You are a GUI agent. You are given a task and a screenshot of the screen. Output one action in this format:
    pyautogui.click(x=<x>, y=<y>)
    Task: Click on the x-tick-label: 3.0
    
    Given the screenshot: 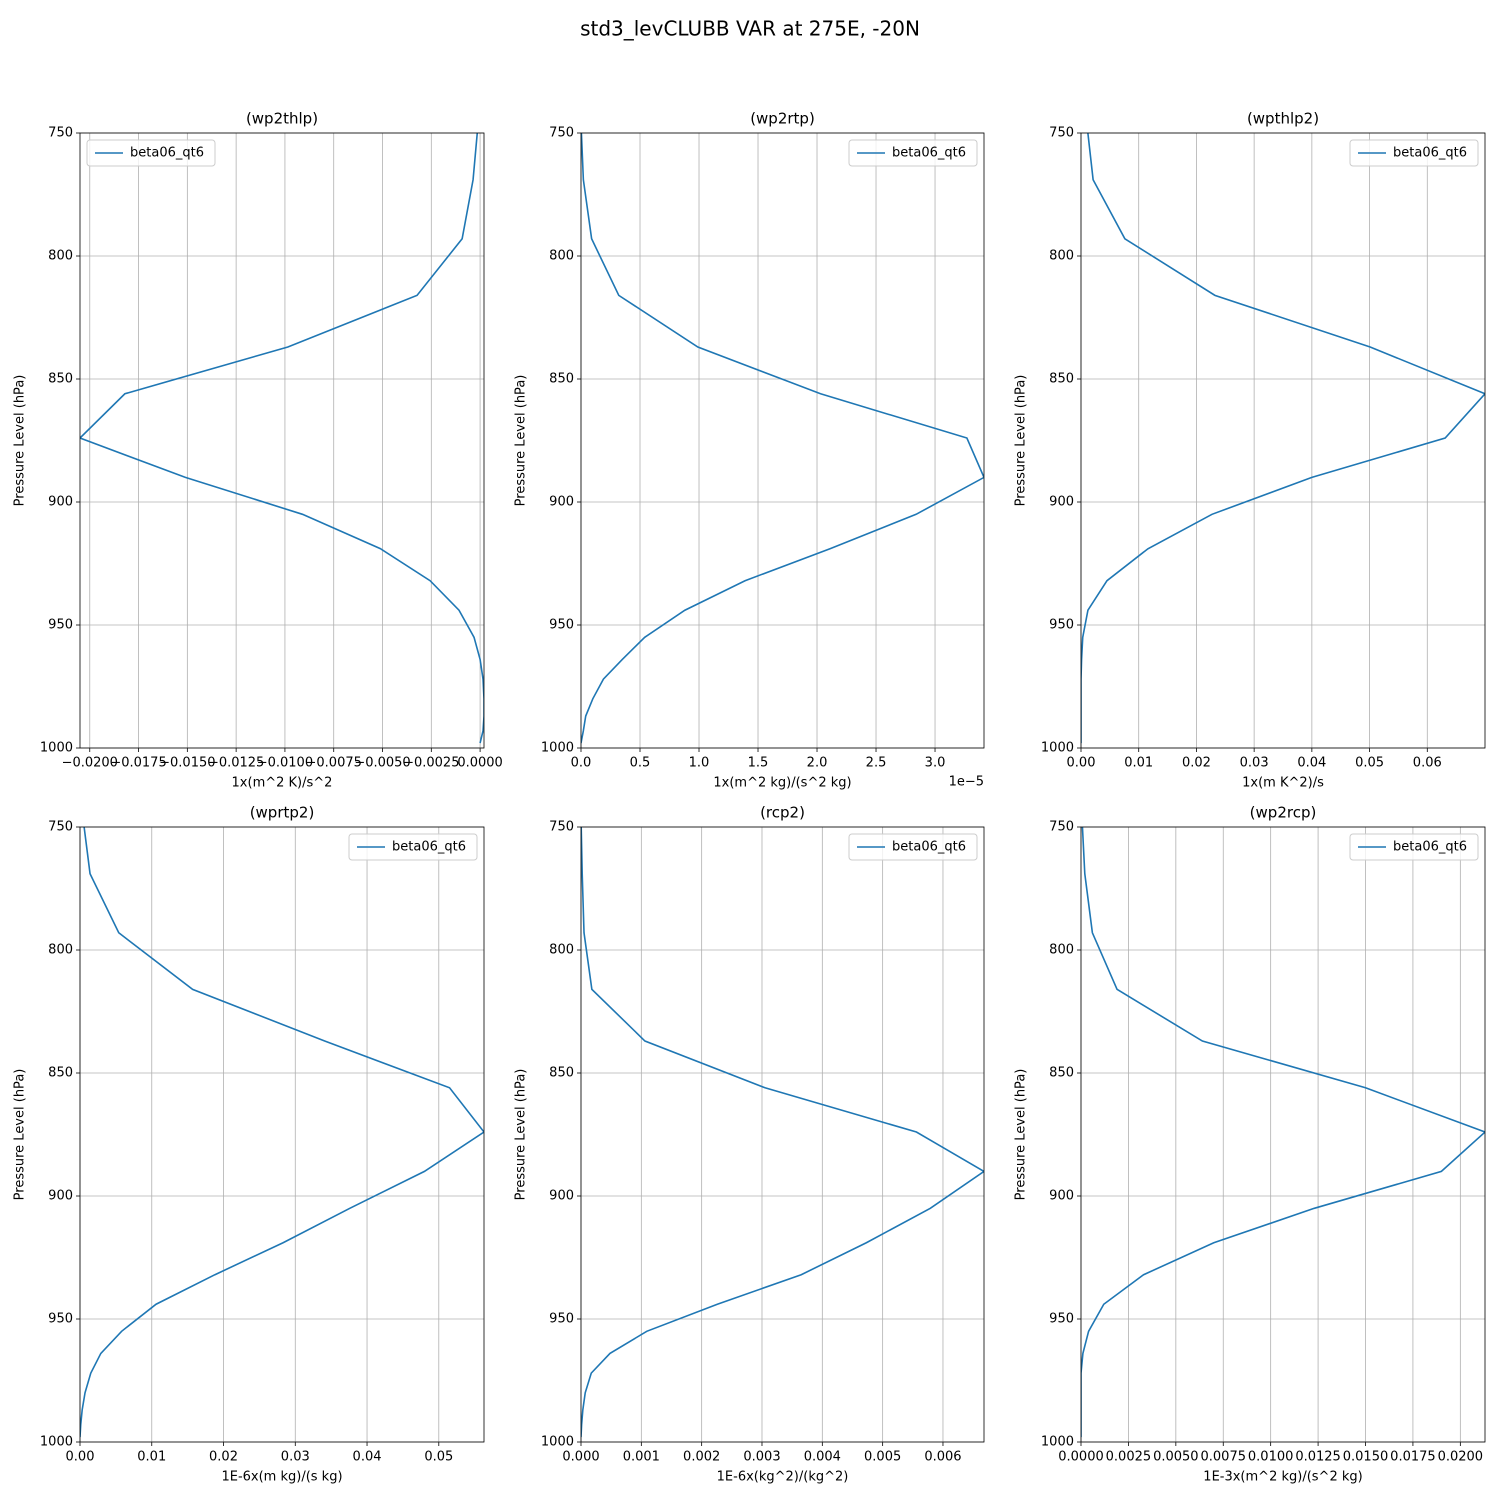 What is the action you would take?
    pyautogui.click(x=935, y=763)
    